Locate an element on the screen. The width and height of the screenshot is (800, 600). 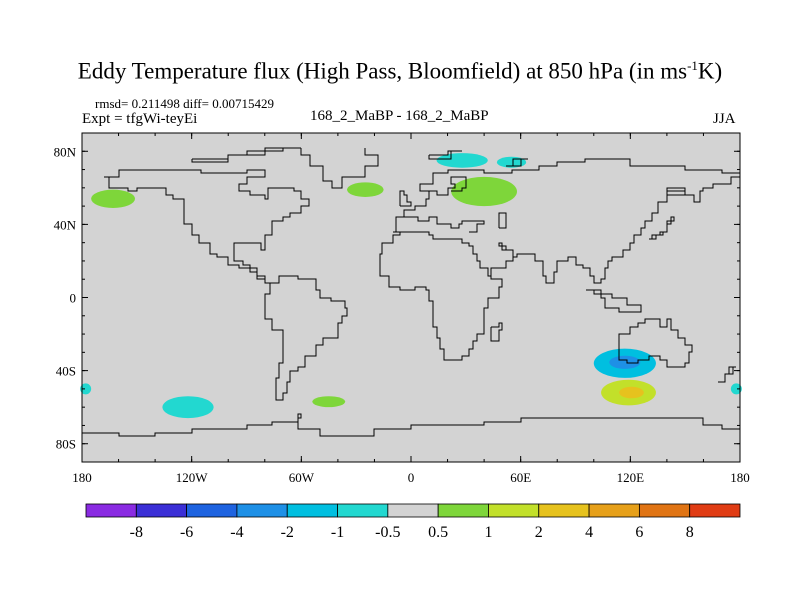
experiment-label: Expt = tfgWi-teyEi is located at coordinates (140, 119).